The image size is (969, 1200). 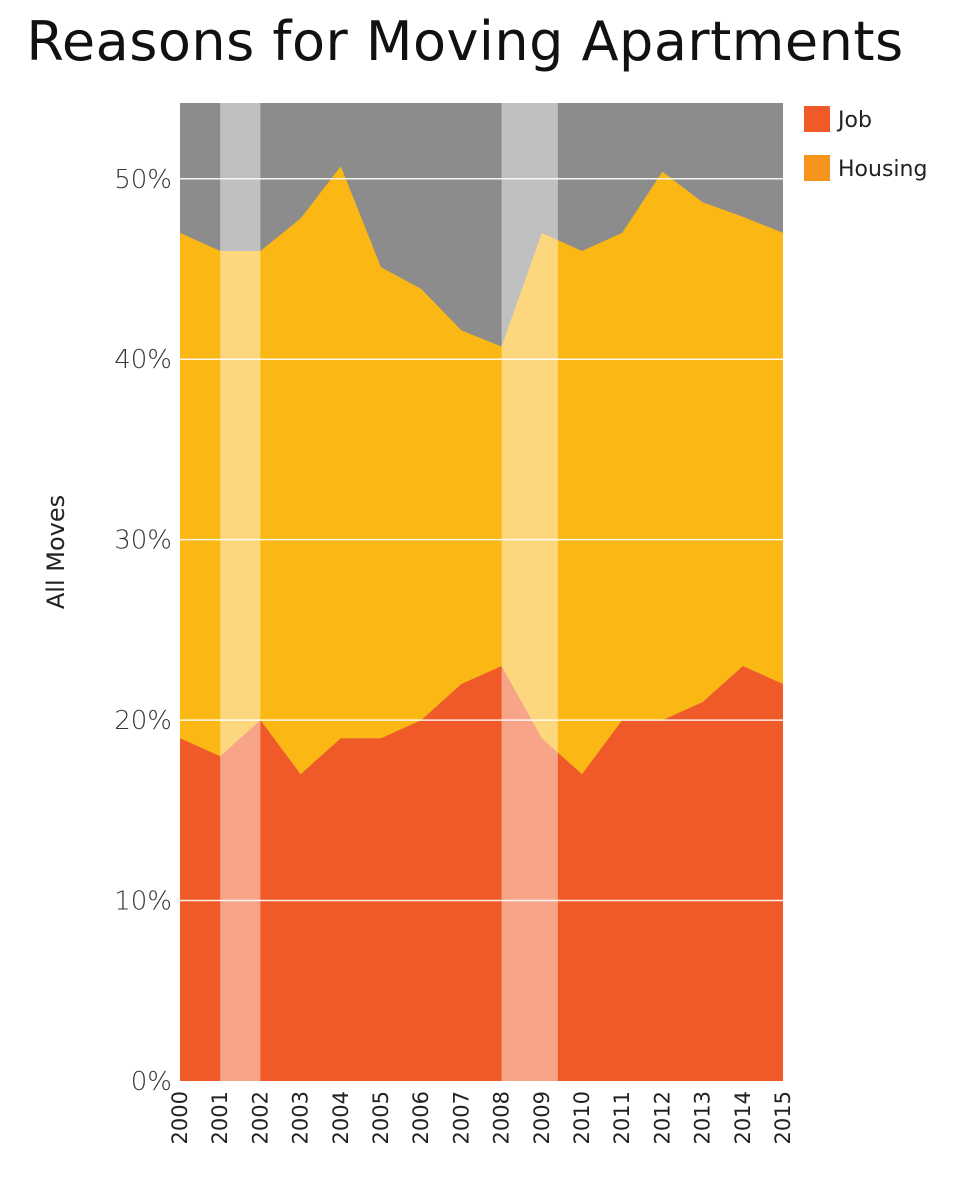 I want to click on x-tick-label: 2001, so click(x=220, y=1117).